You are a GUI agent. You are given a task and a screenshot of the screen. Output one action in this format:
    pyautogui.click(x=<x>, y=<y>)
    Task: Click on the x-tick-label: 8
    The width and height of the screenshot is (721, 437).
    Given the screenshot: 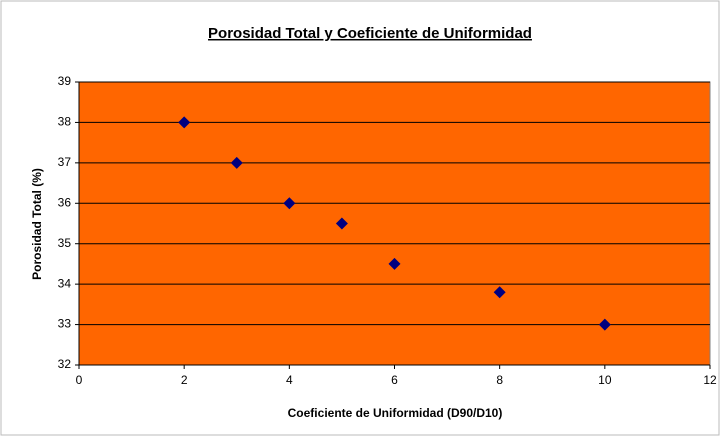 What is the action you would take?
    pyautogui.click(x=499, y=380)
    